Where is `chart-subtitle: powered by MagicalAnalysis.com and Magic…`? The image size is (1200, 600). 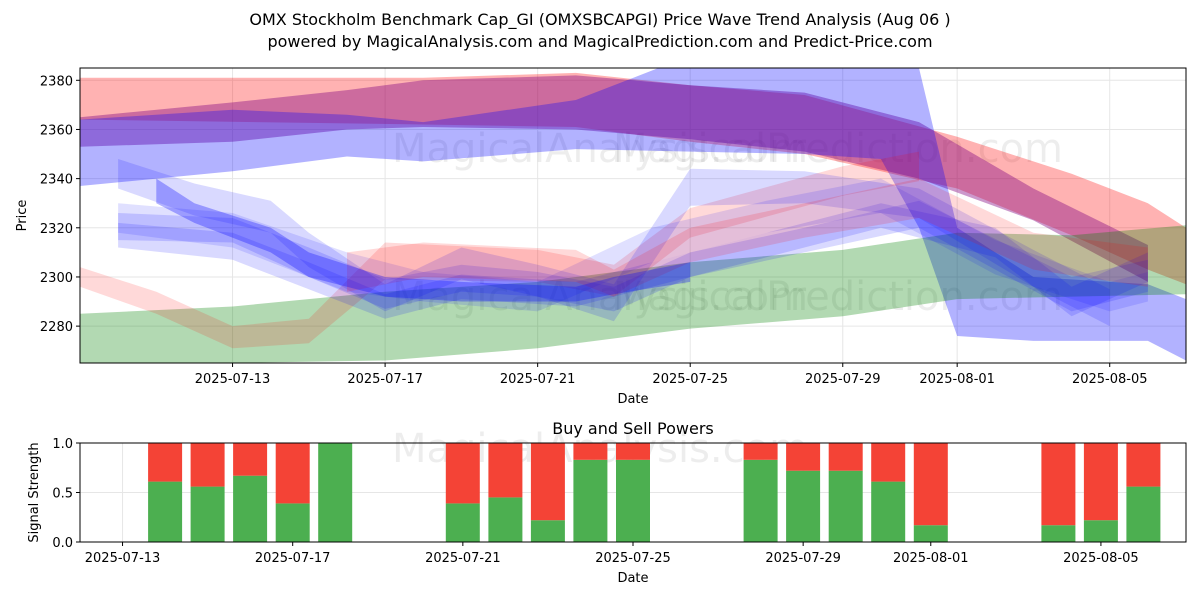 chart-subtitle: powered by MagicalAnalysis.com and Magic… is located at coordinates (600, 41).